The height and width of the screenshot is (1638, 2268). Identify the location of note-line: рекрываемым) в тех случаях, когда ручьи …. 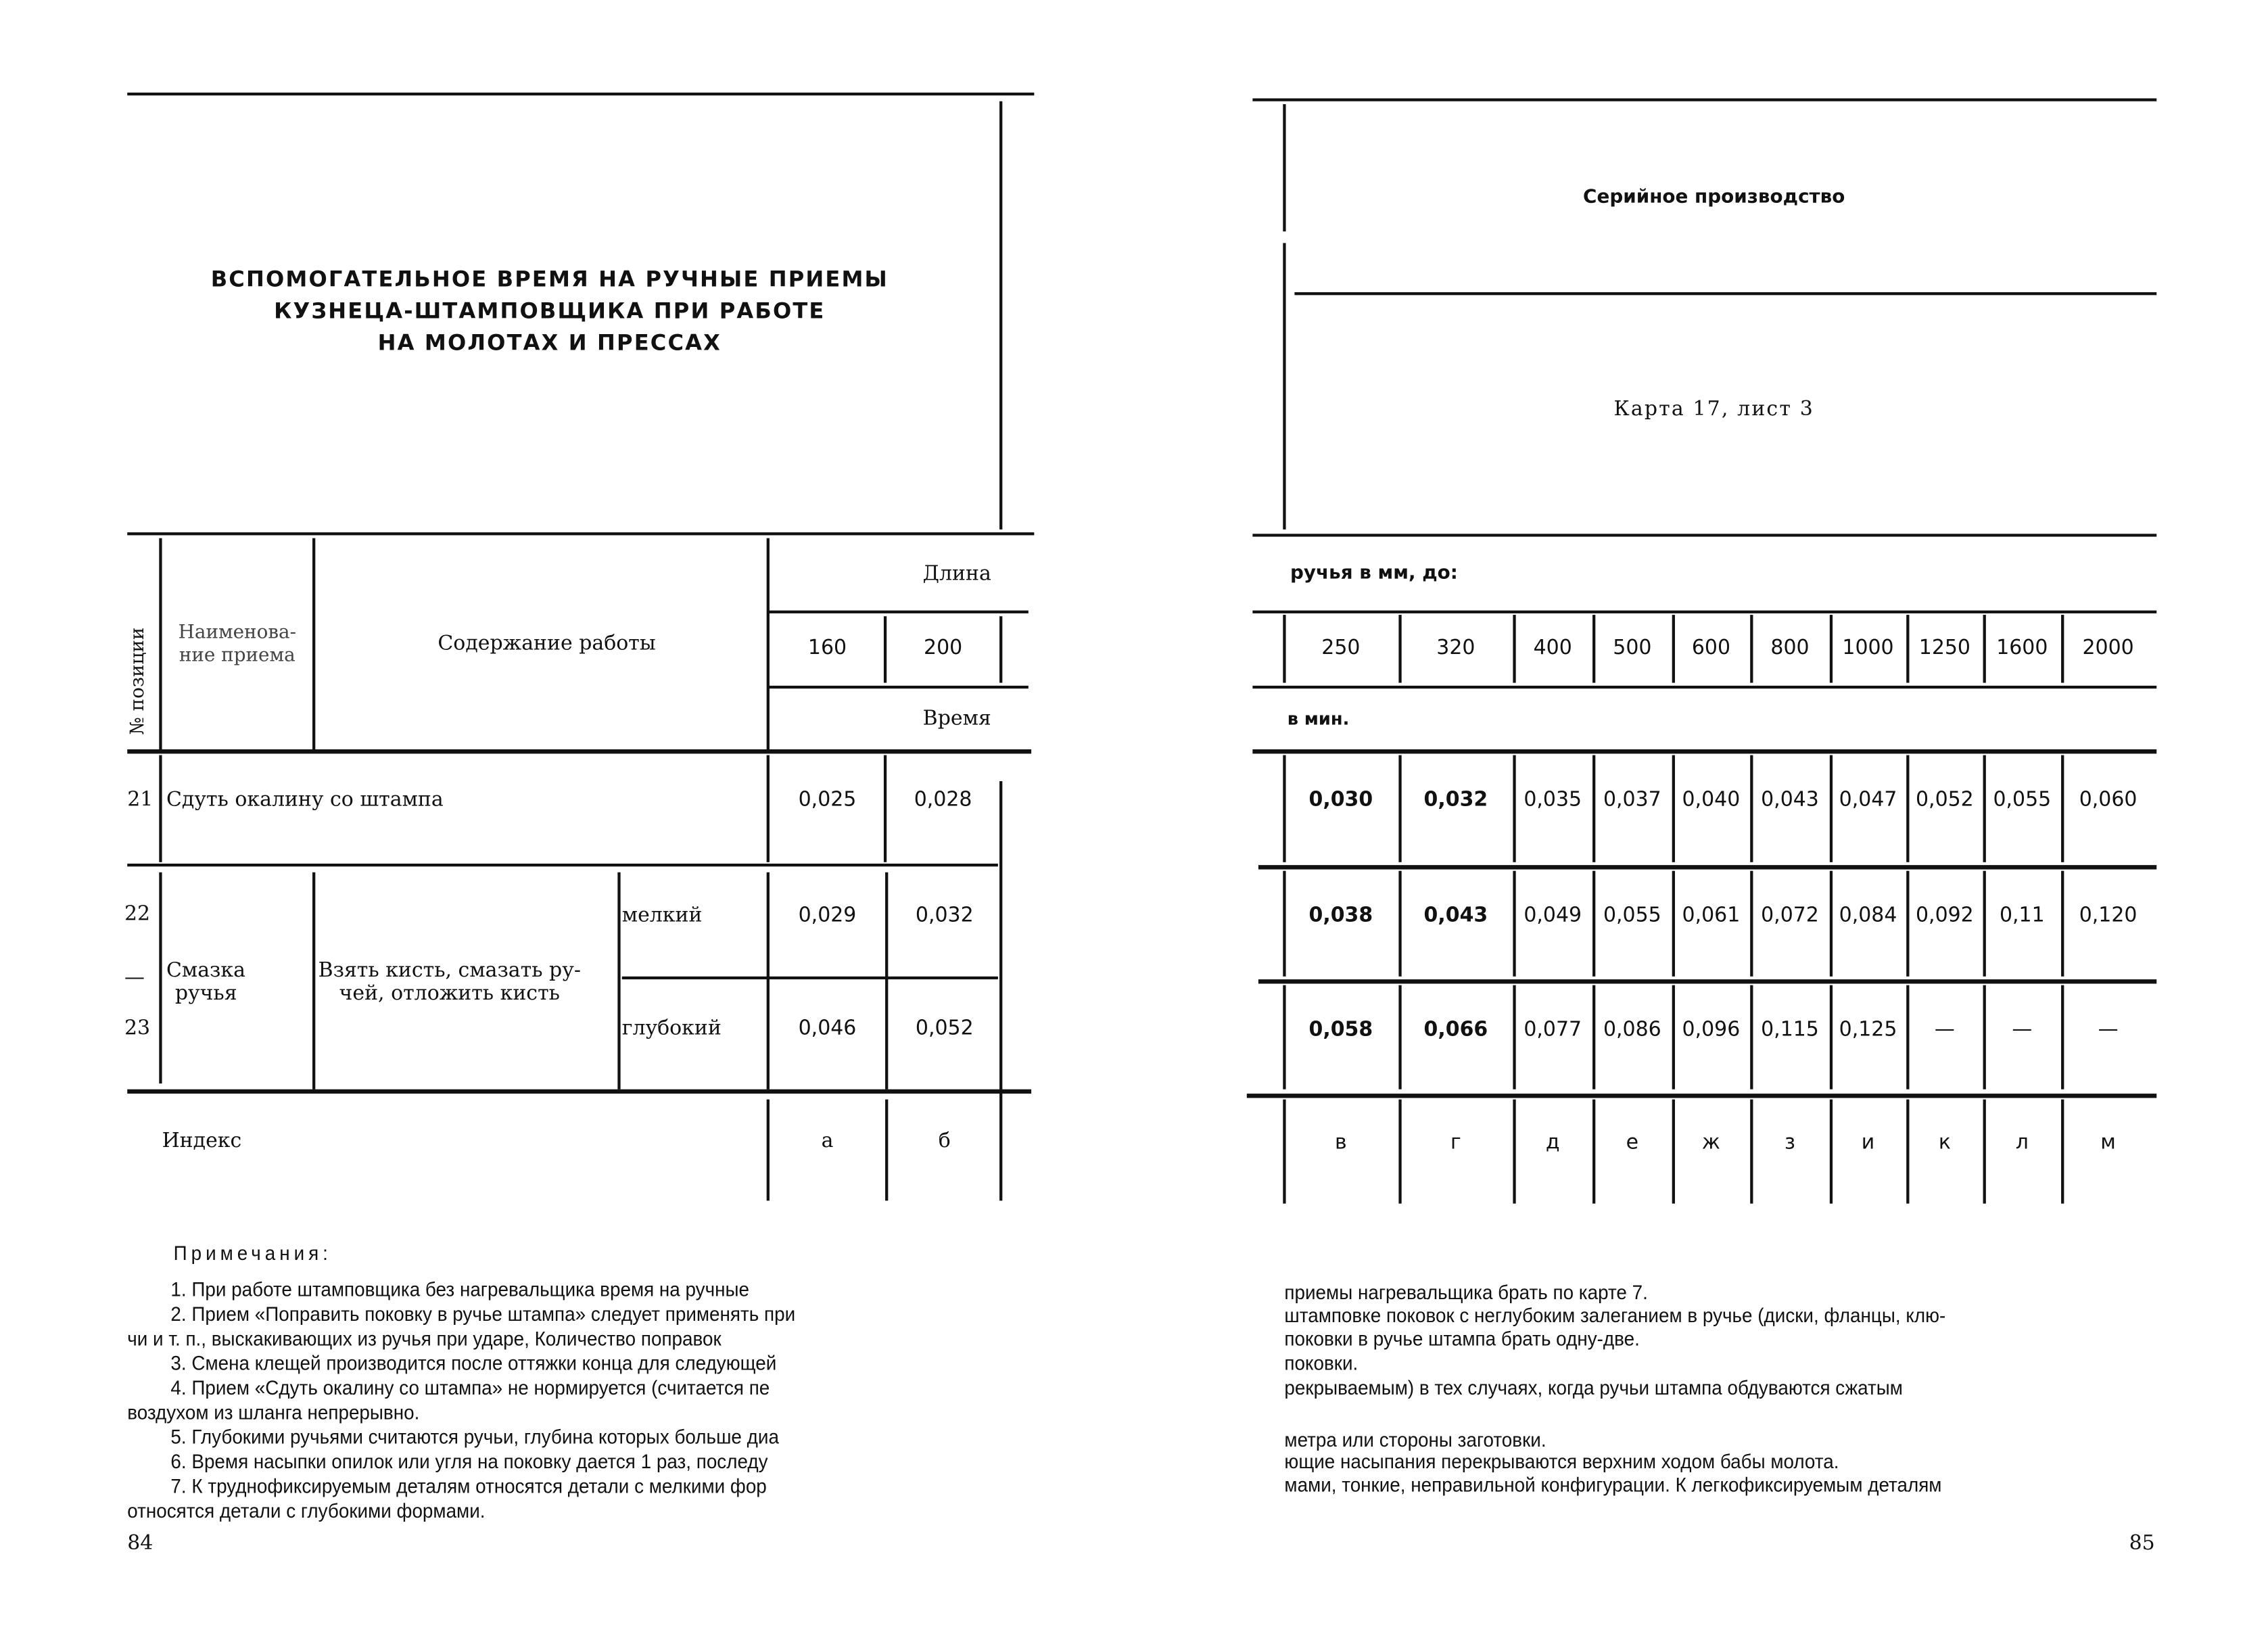
(1593, 1388).